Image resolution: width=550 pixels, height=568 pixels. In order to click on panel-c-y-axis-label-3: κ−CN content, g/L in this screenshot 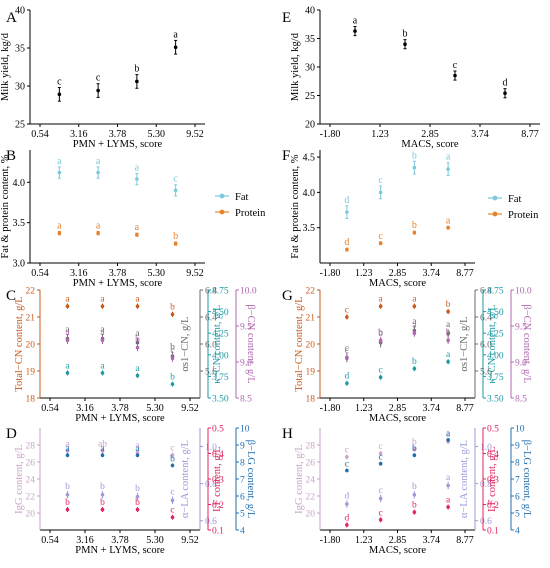, I will do `click(217, 343)`.